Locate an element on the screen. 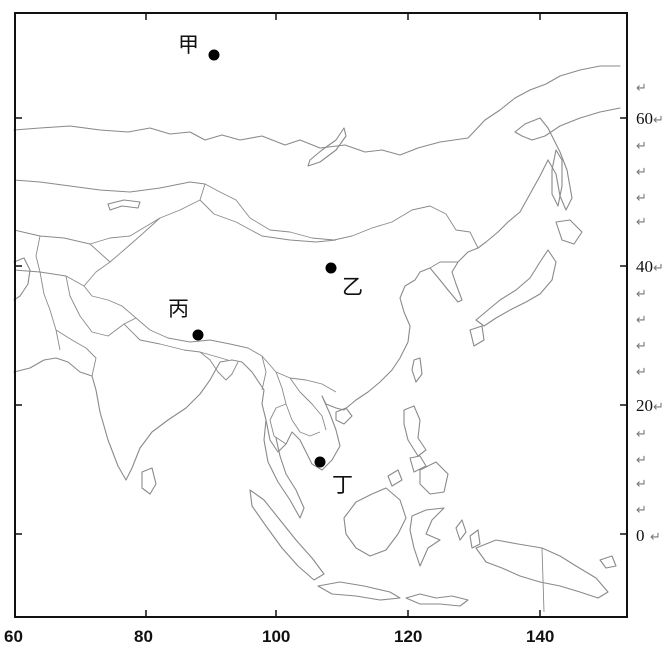  borneo is located at coordinates (375, 522).